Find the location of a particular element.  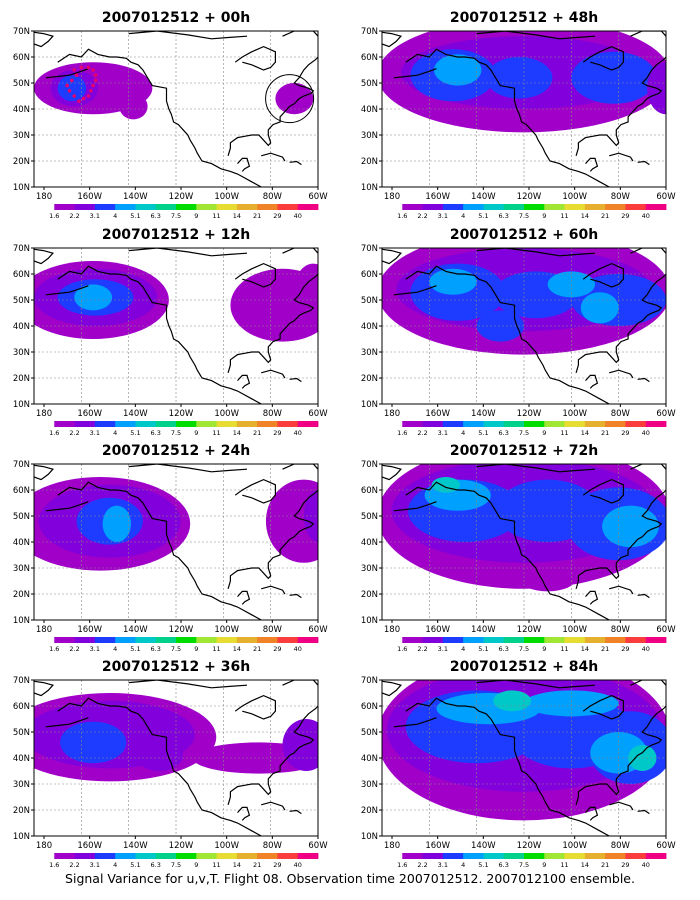

lon-tick-label: 180 is located at coordinates (392, 197).